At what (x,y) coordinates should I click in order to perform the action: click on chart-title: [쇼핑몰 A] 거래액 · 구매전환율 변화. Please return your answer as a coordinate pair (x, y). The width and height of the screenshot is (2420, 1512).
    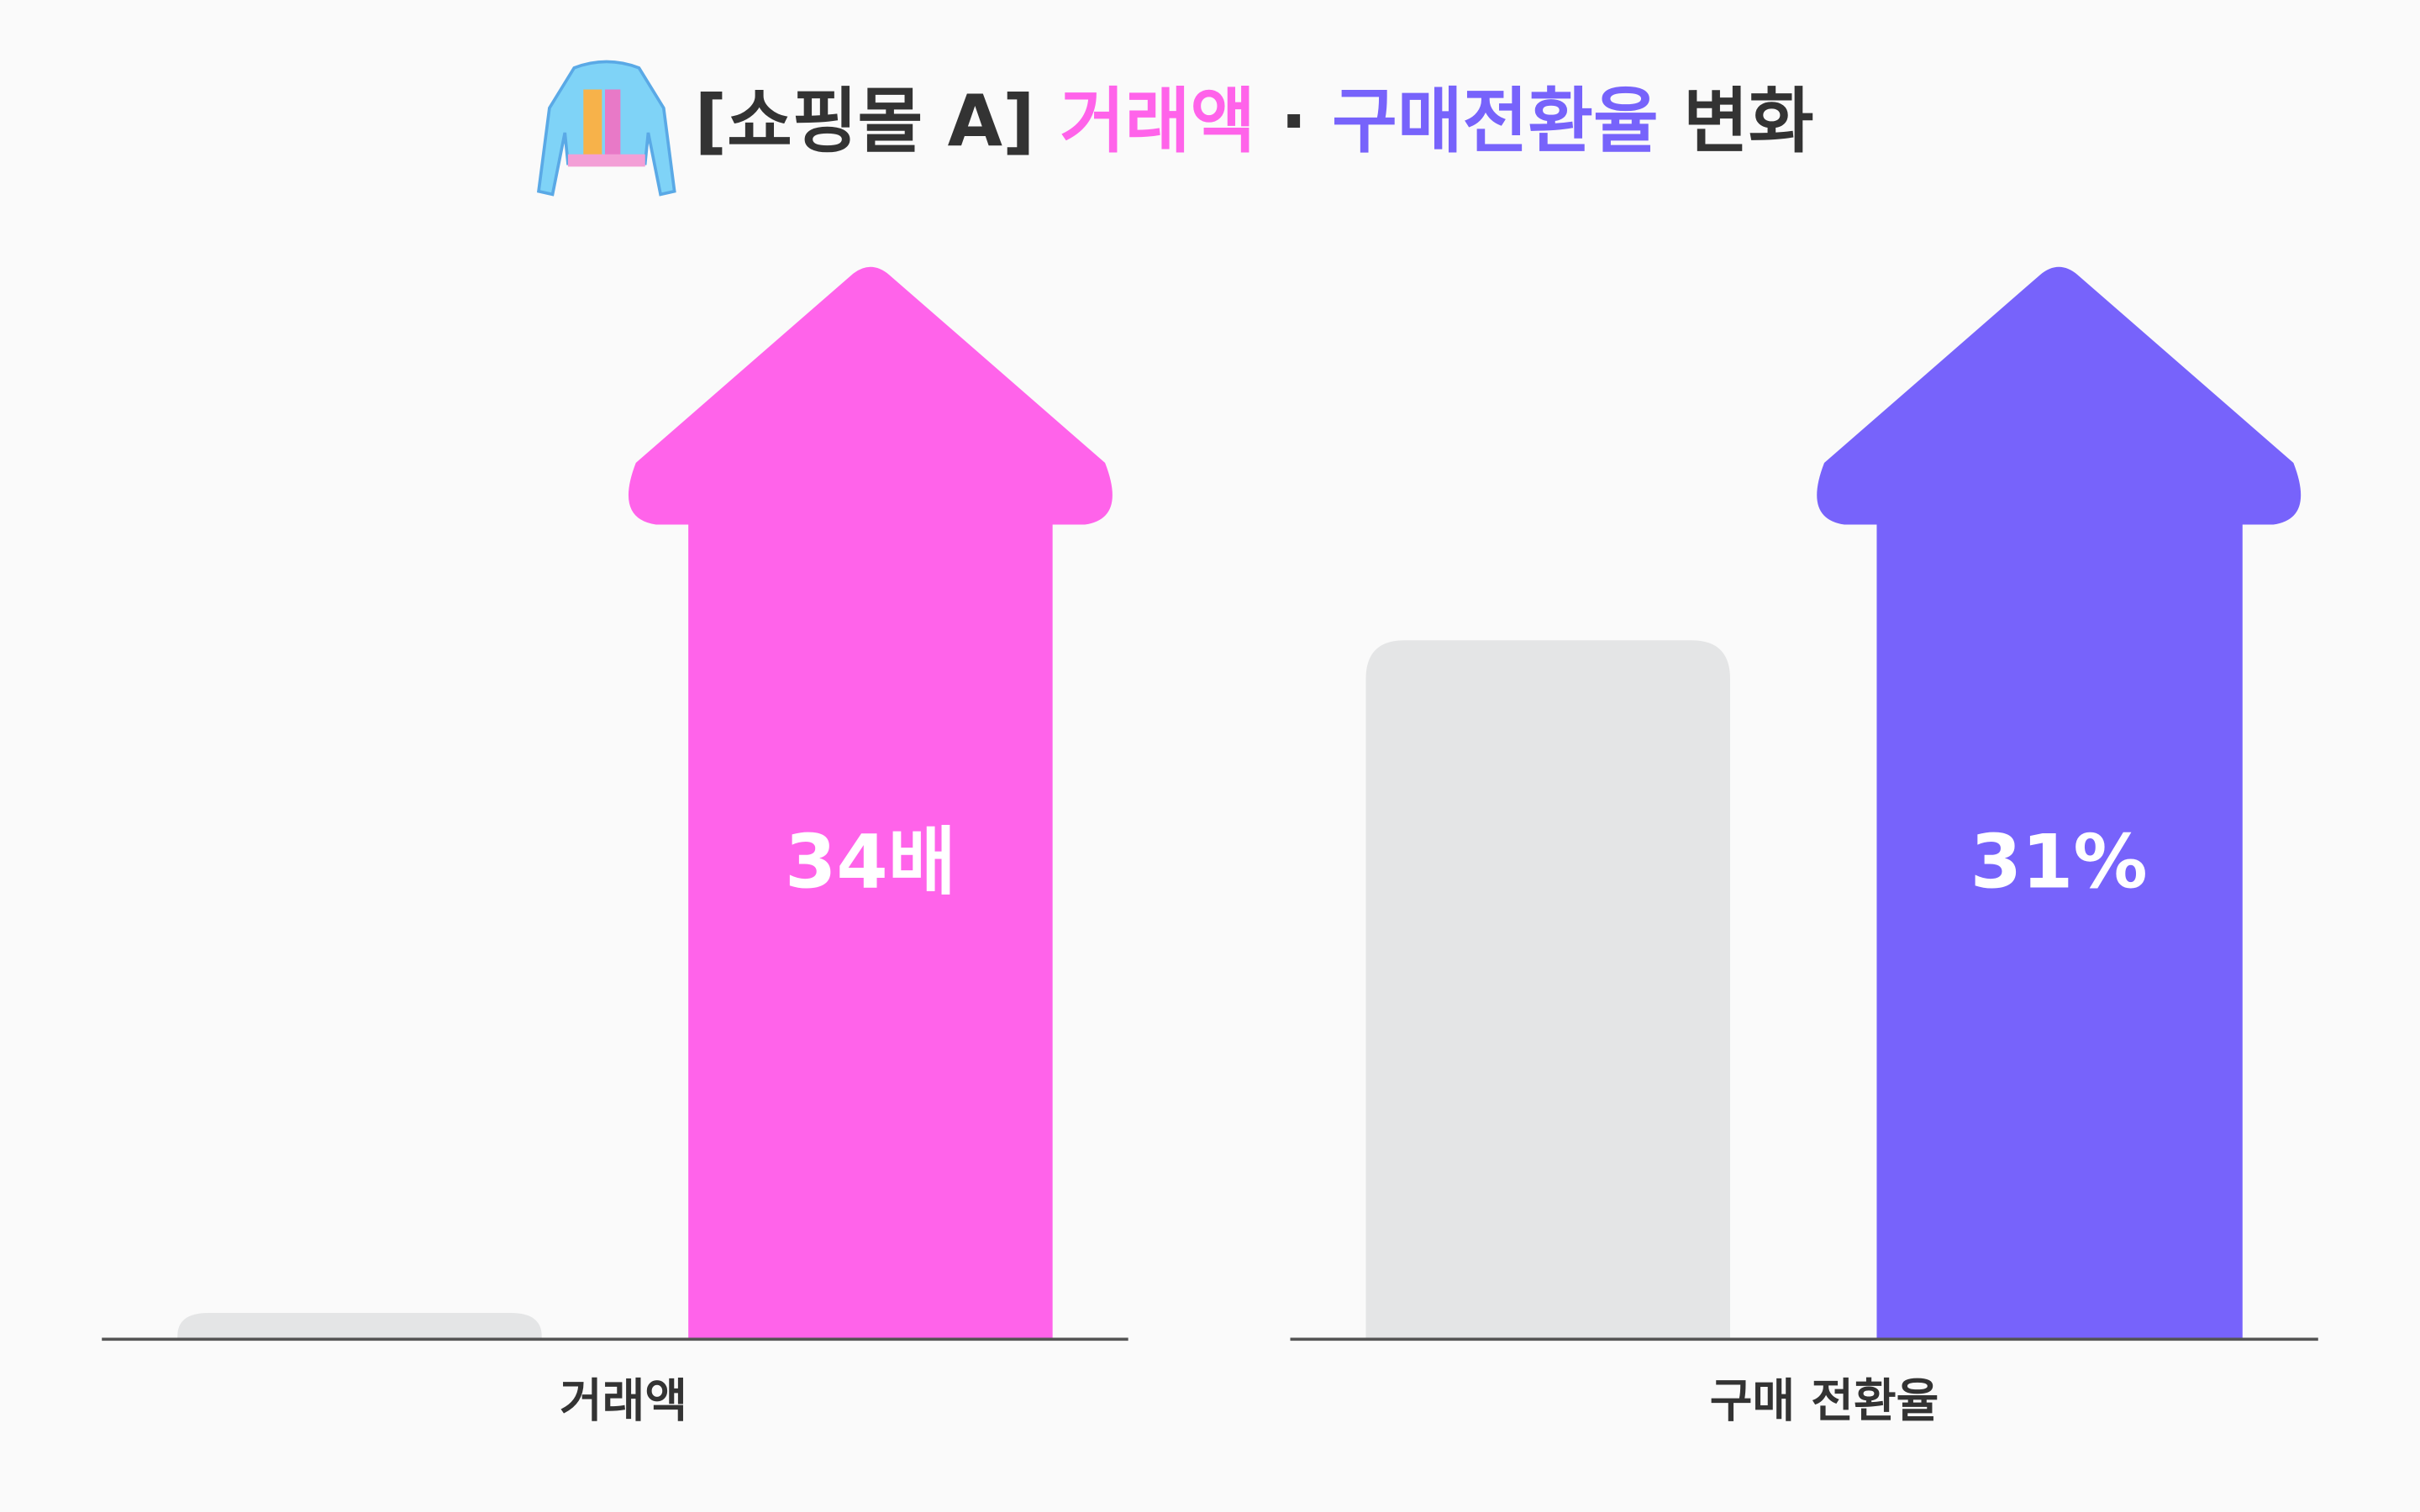
    Looking at the image, I should click on (1255, 122).